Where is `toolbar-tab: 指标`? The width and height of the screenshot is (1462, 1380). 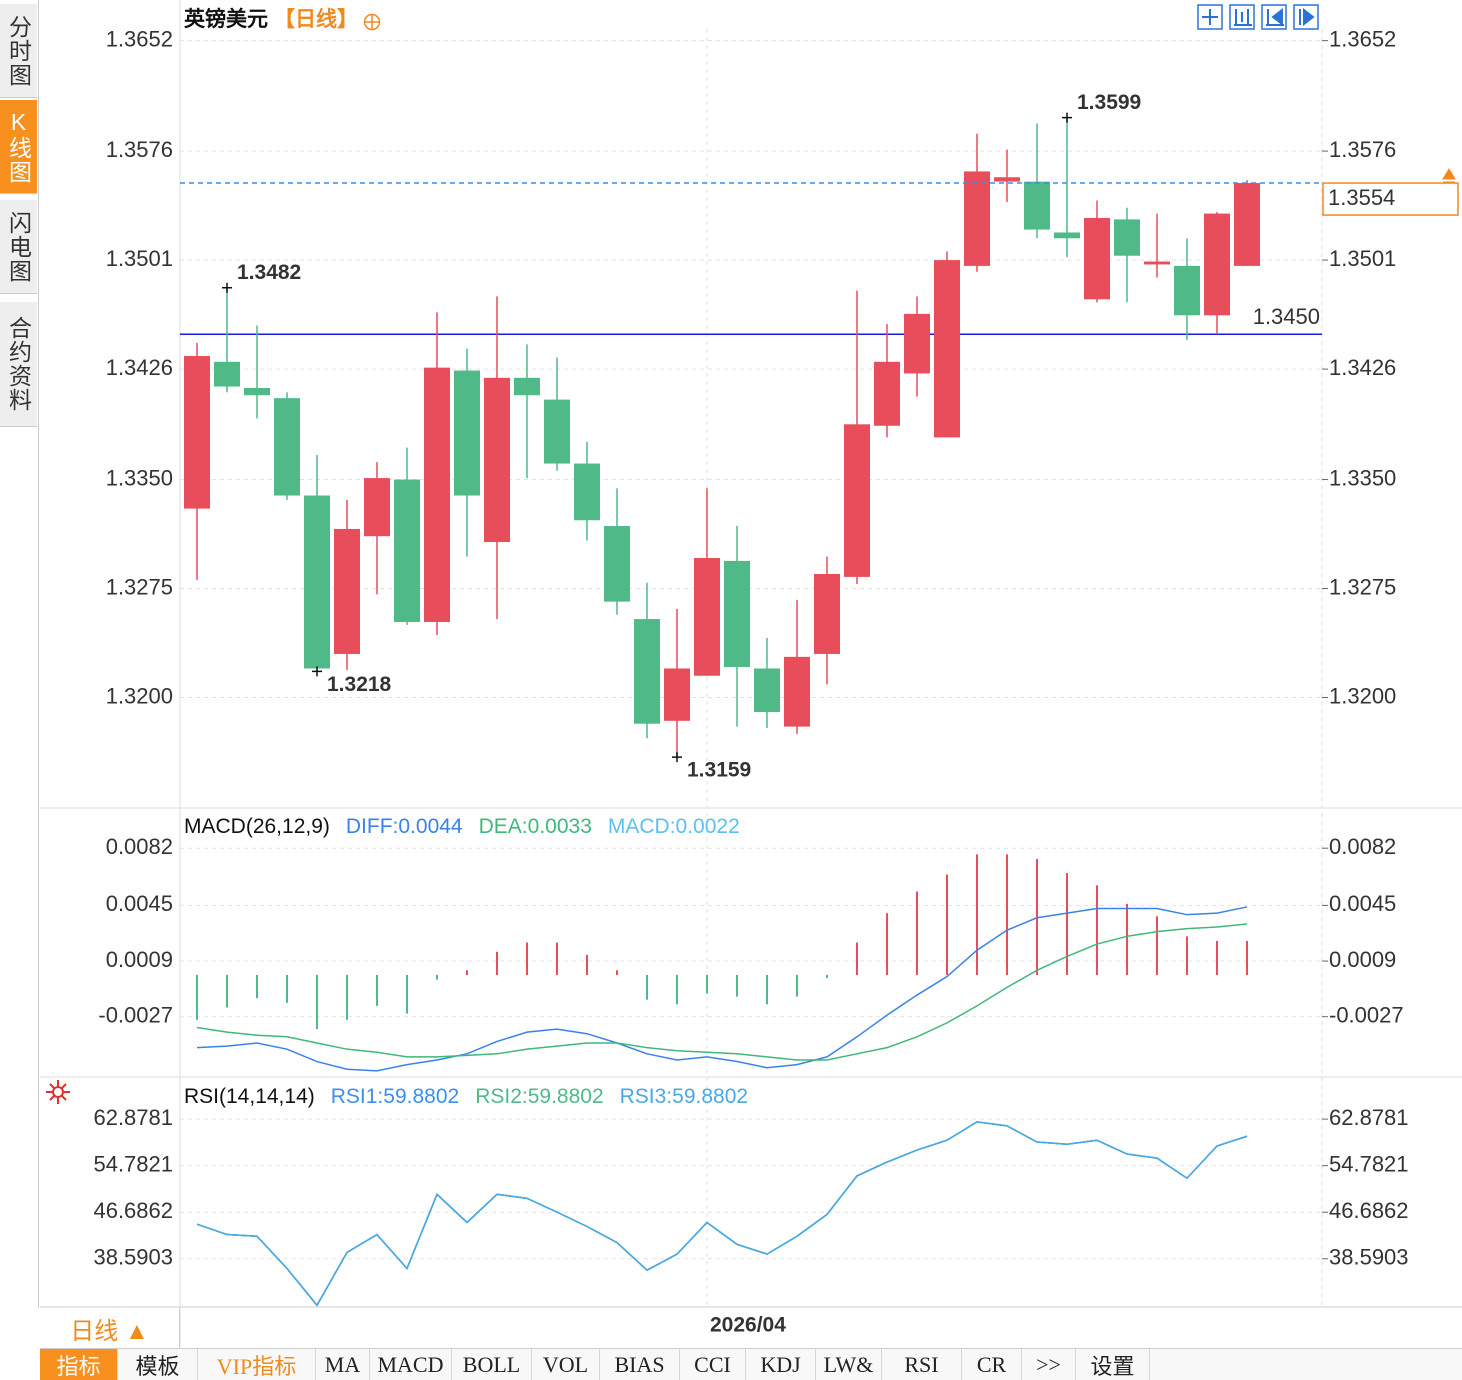
toolbar-tab: 指标 is located at coordinates (79, 1364).